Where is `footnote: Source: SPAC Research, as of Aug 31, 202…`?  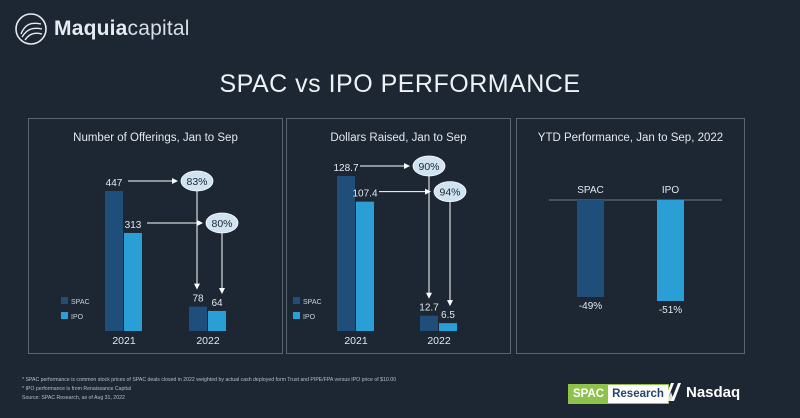 footnote: Source: SPAC Research, as of Aug 31, 202… is located at coordinates (73, 398).